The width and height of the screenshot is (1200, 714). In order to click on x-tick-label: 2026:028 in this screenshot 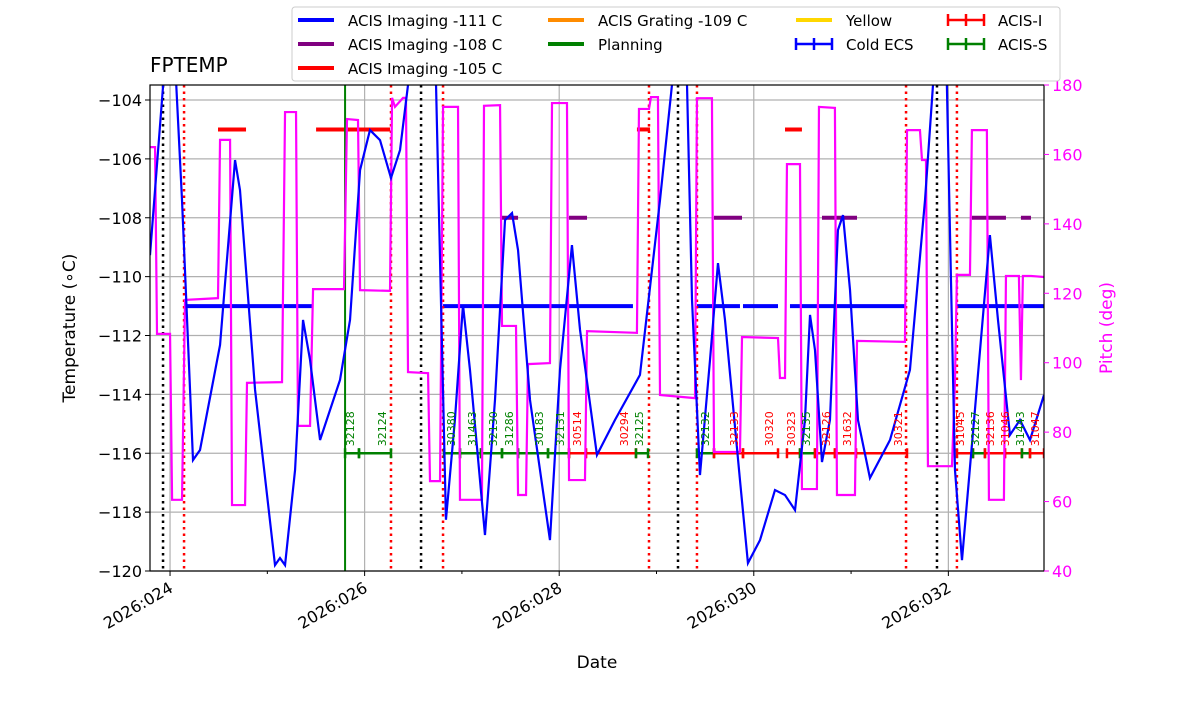, I will do `click(527, 605)`.